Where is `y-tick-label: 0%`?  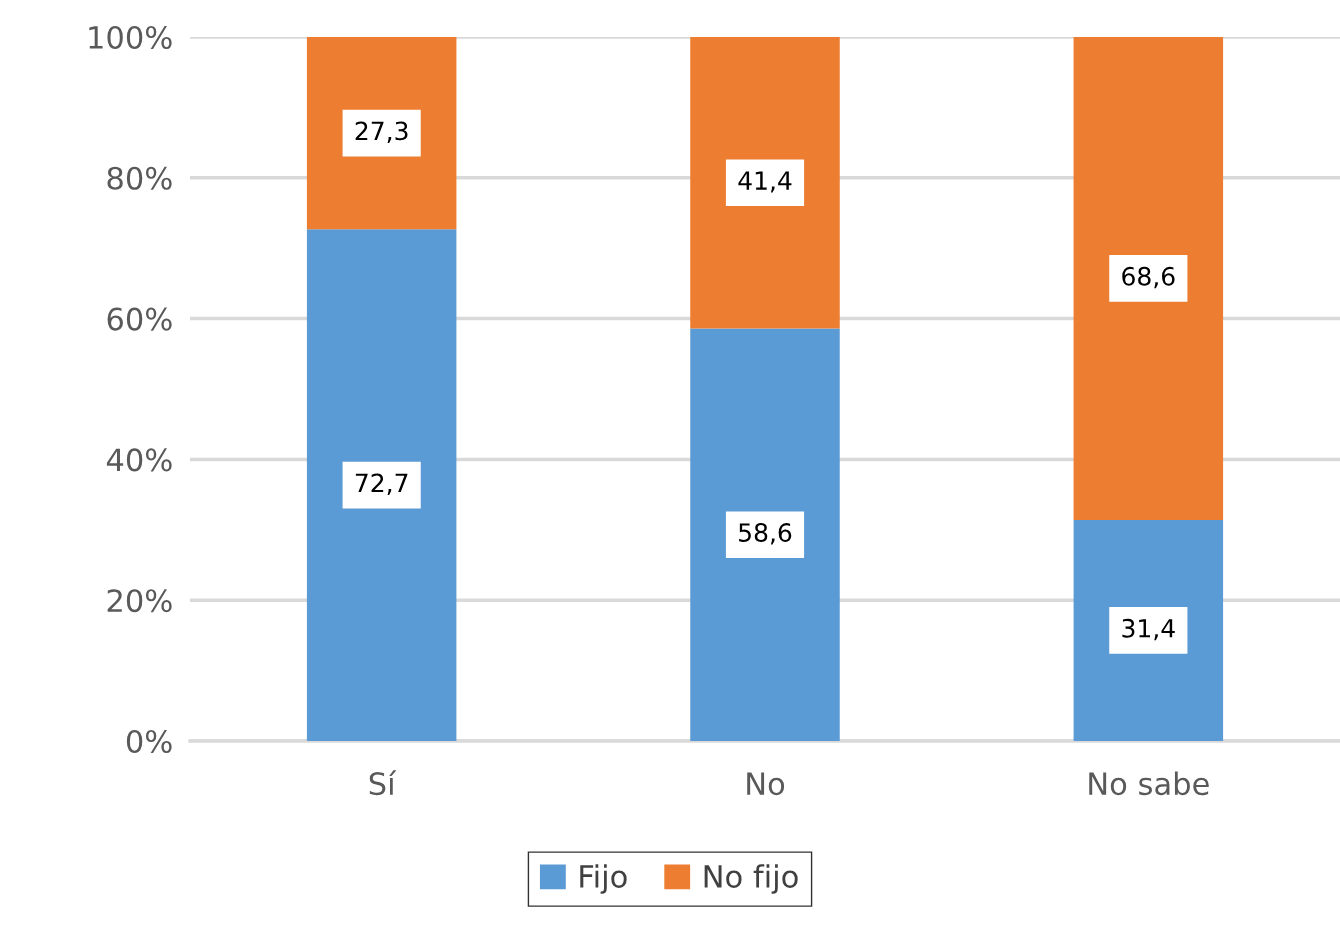
y-tick-label: 0% is located at coordinates (149, 741).